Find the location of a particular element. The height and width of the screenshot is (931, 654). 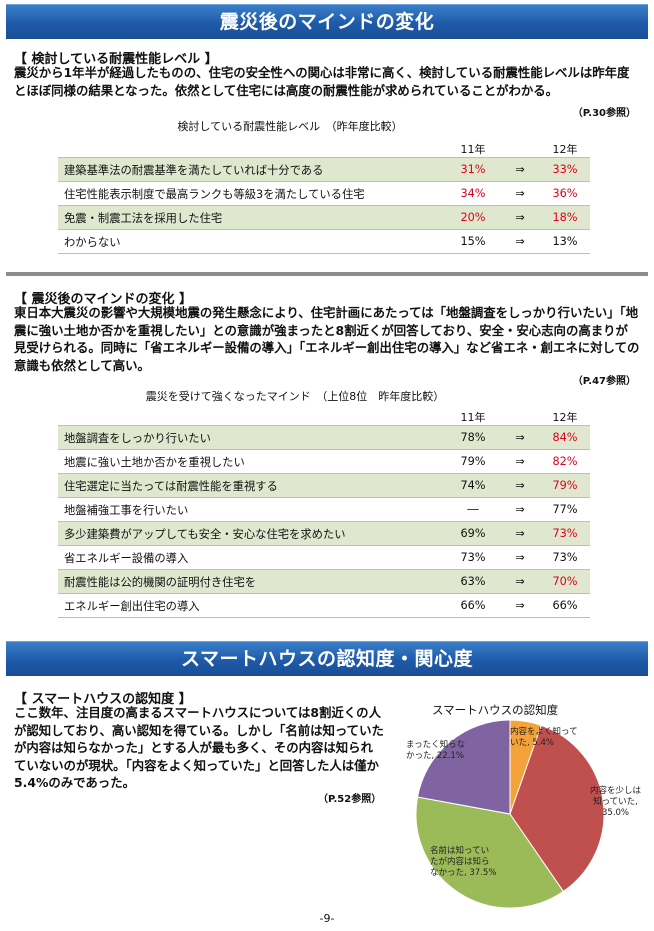

section-title-seismic-level: 【 検討している耐震性能レベル 】 is located at coordinates (116, 59).